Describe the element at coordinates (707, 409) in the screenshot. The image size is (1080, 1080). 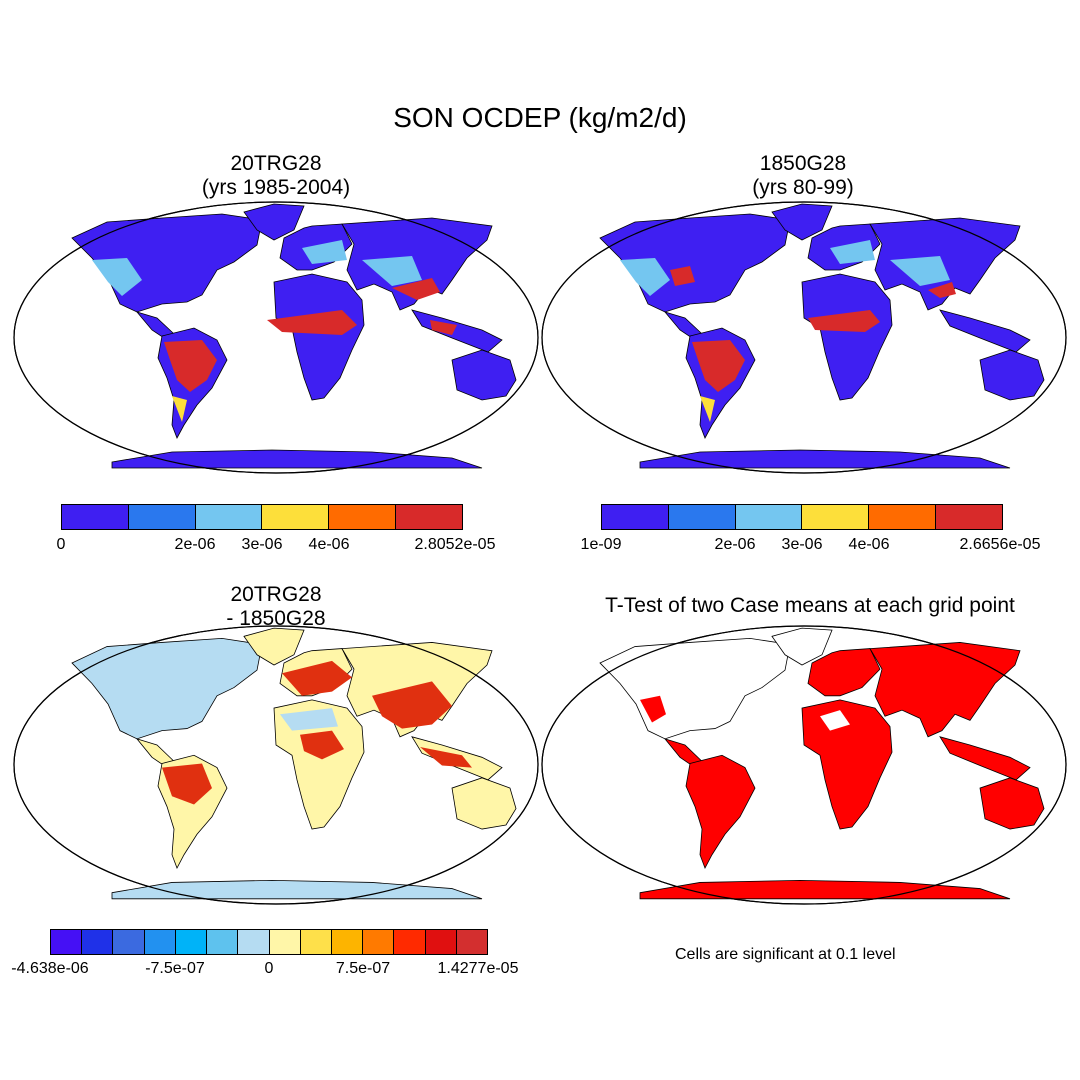
I see `region-warm-sa-tr` at that location.